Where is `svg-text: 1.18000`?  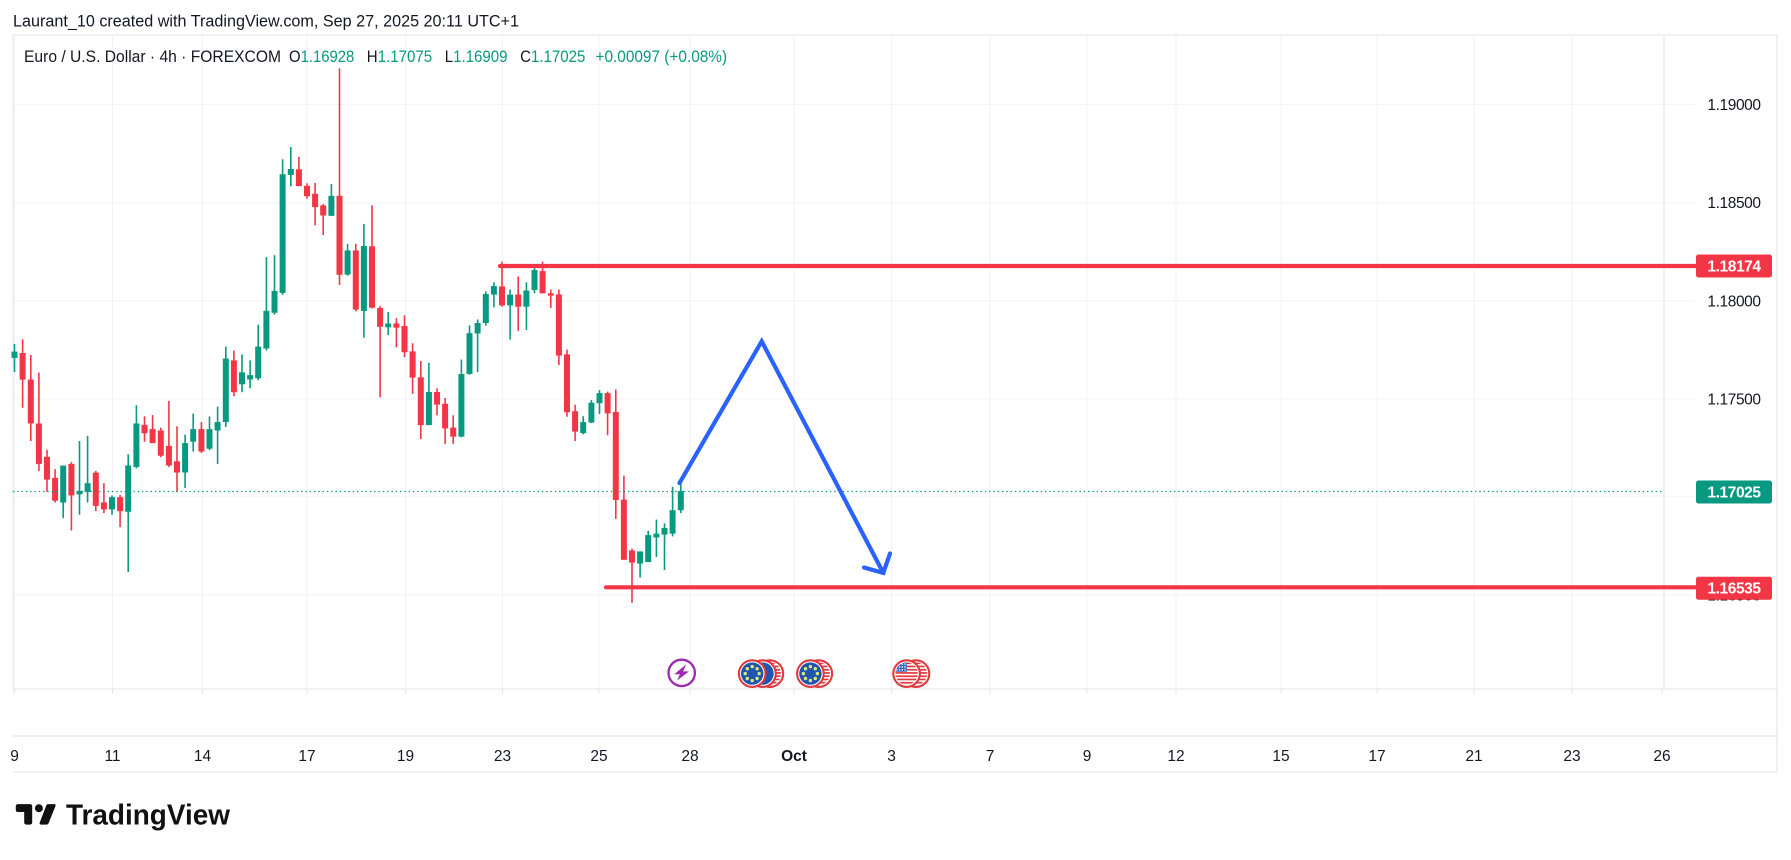 svg-text: 1.18000 is located at coordinates (1734, 301).